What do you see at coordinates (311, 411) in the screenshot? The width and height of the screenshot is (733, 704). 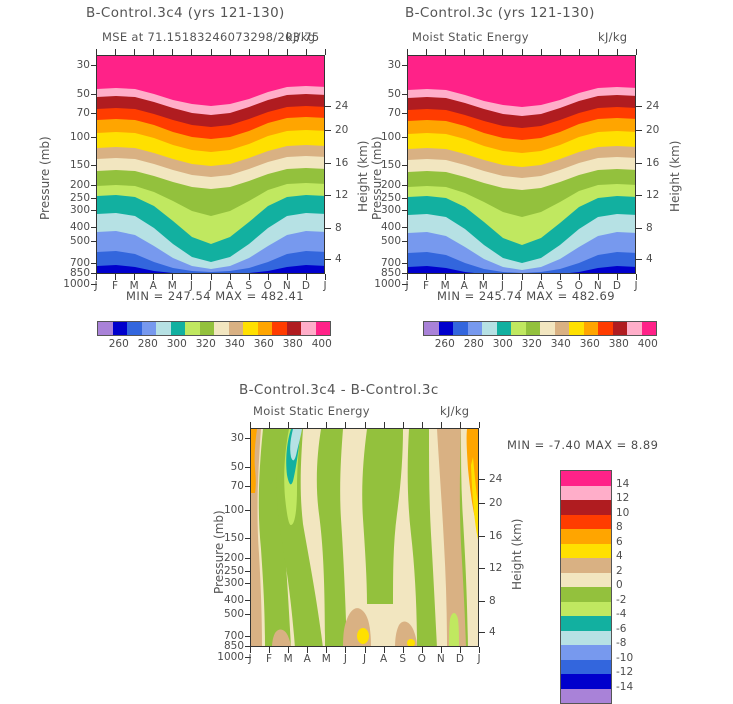 I see `diff-panel-subtitle-left: Moist Static Energy` at bounding box center [311, 411].